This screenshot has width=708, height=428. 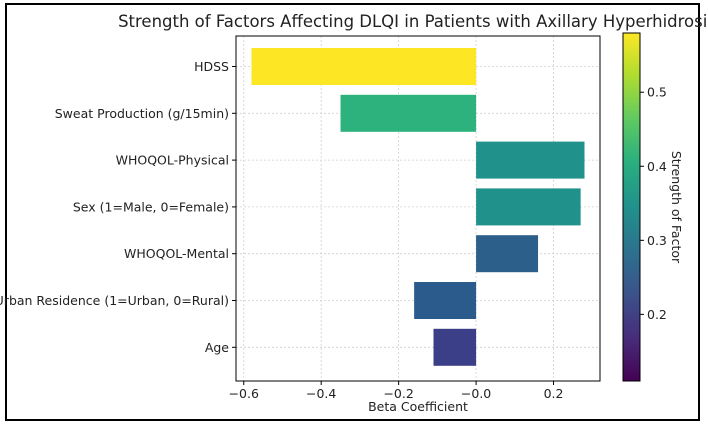 I want to click on category-label: WHOQOL-Mental, so click(x=176, y=253).